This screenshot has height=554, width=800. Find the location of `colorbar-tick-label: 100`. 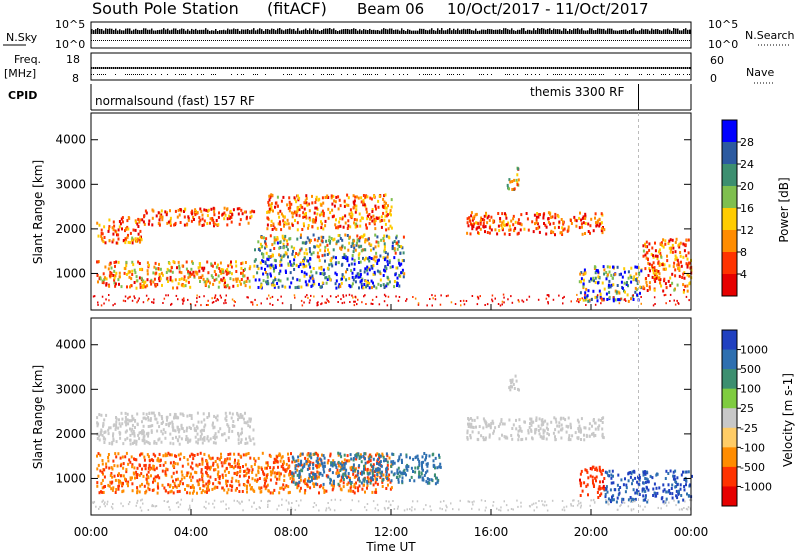

colorbar-tick-label: 100 is located at coordinates (750, 389).